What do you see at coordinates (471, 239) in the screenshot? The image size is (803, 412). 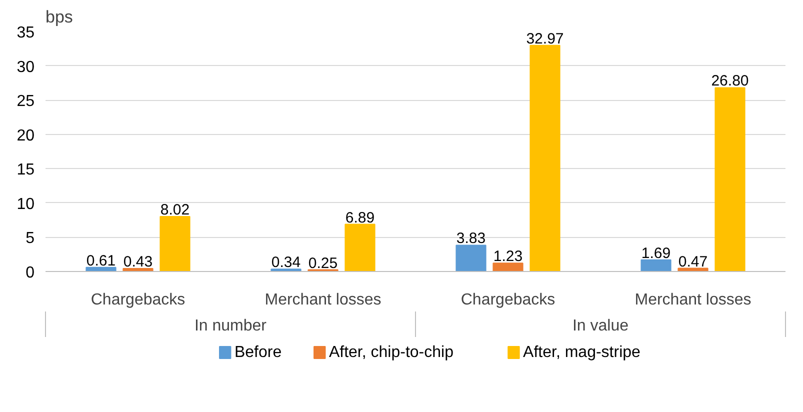 I see `data-label: 3.83` at bounding box center [471, 239].